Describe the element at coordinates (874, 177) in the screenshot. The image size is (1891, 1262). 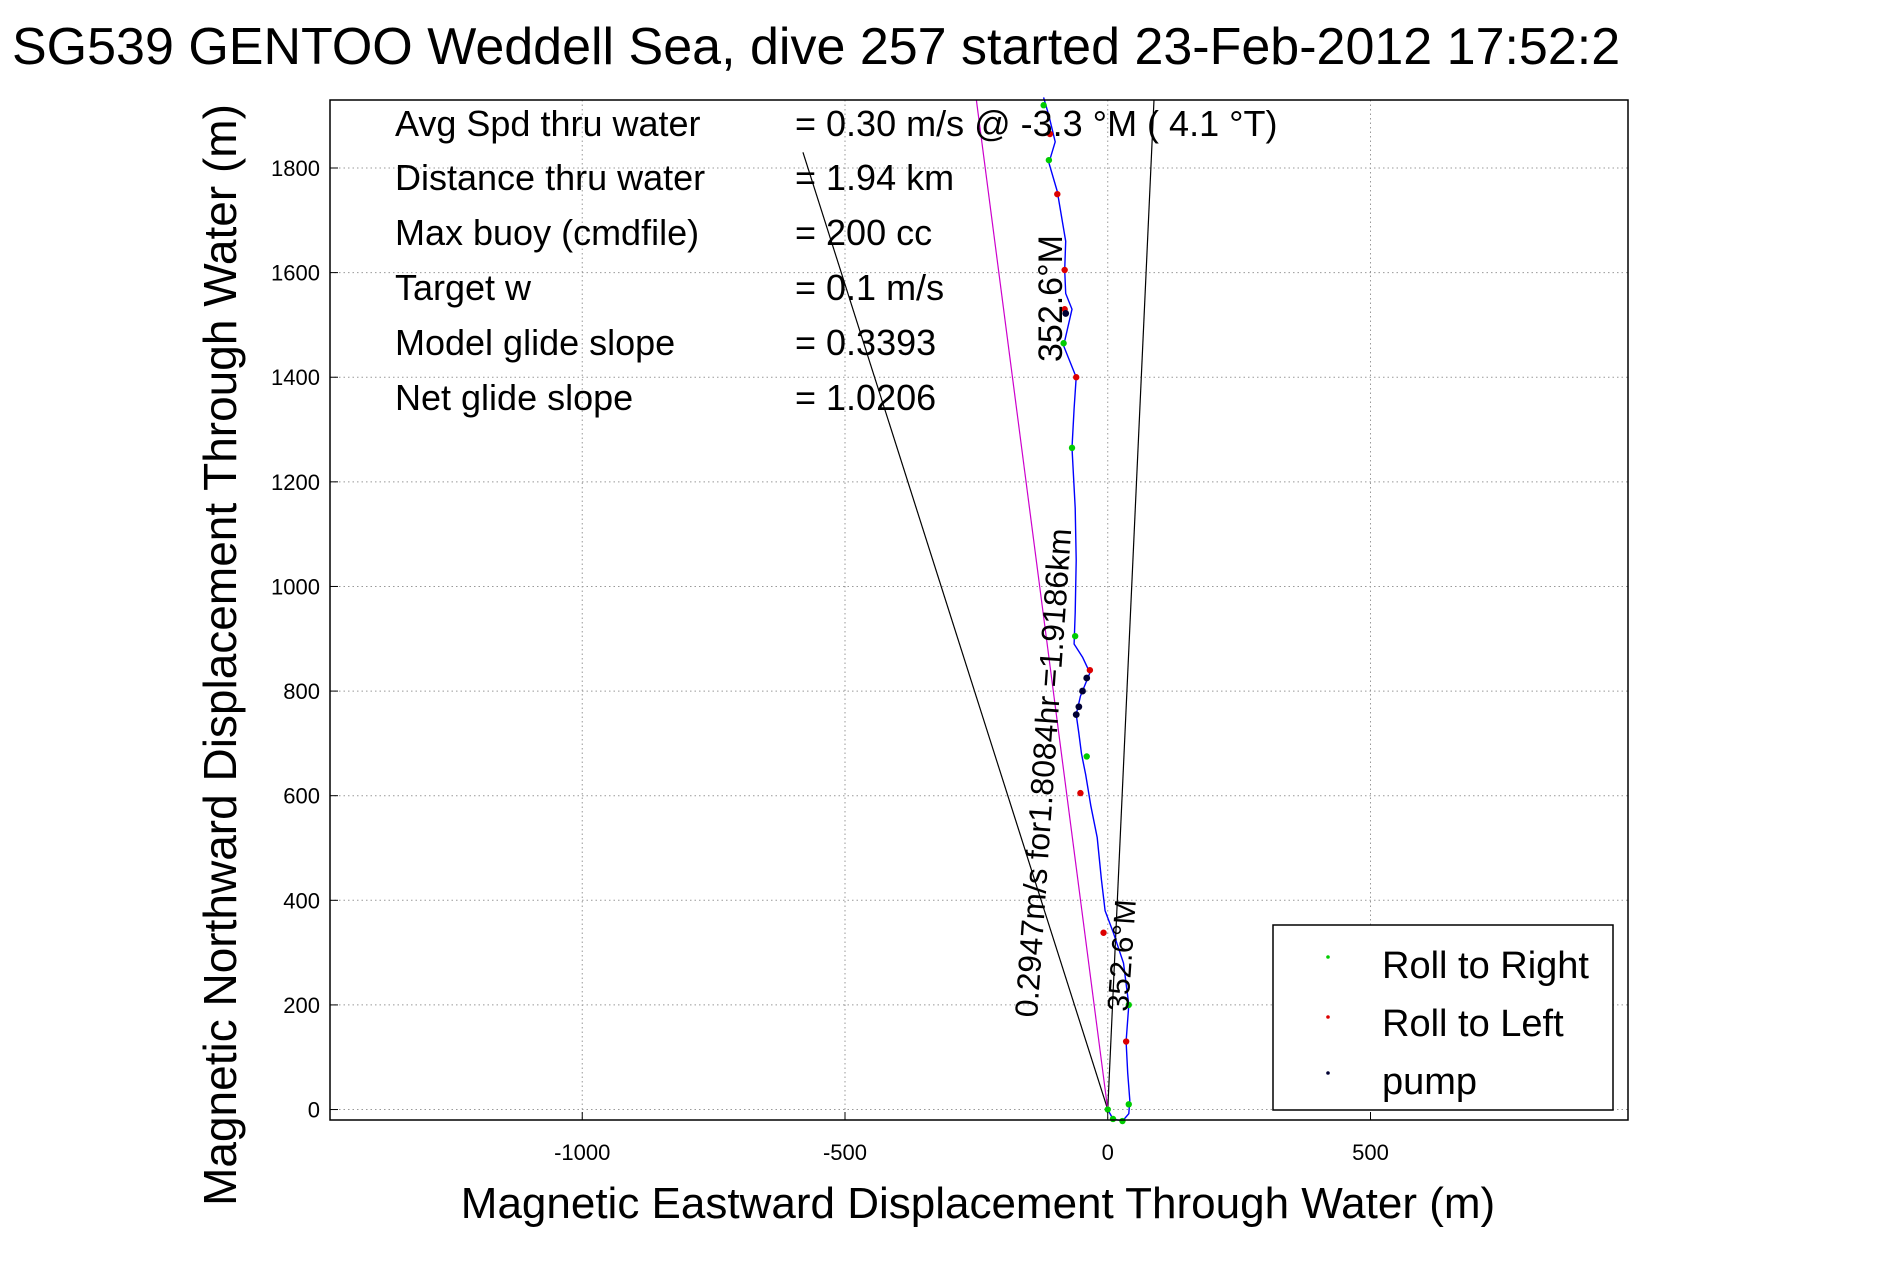
I see `info-value-distance: = 1.94 km` at that location.